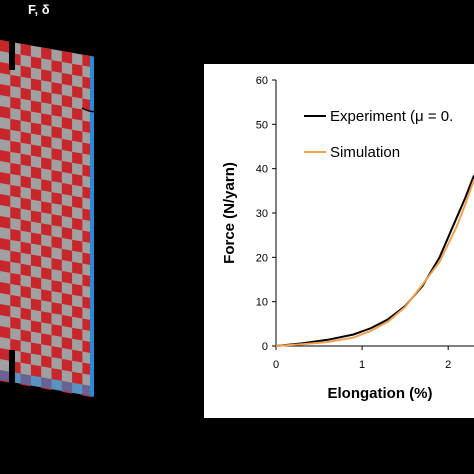 Image resolution: width=474 pixels, height=474 pixels. I want to click on double-arrow-up-icon-head, so click(12, 26).